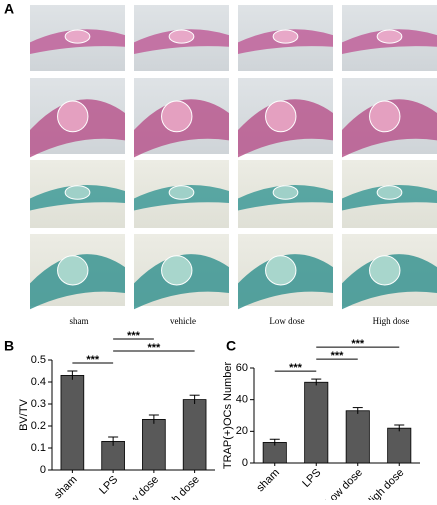 This screenshot has height=505, width=437. Describe the element at coordinates (9, 9) in the screenshot. I see `panel-label: A` at that location.